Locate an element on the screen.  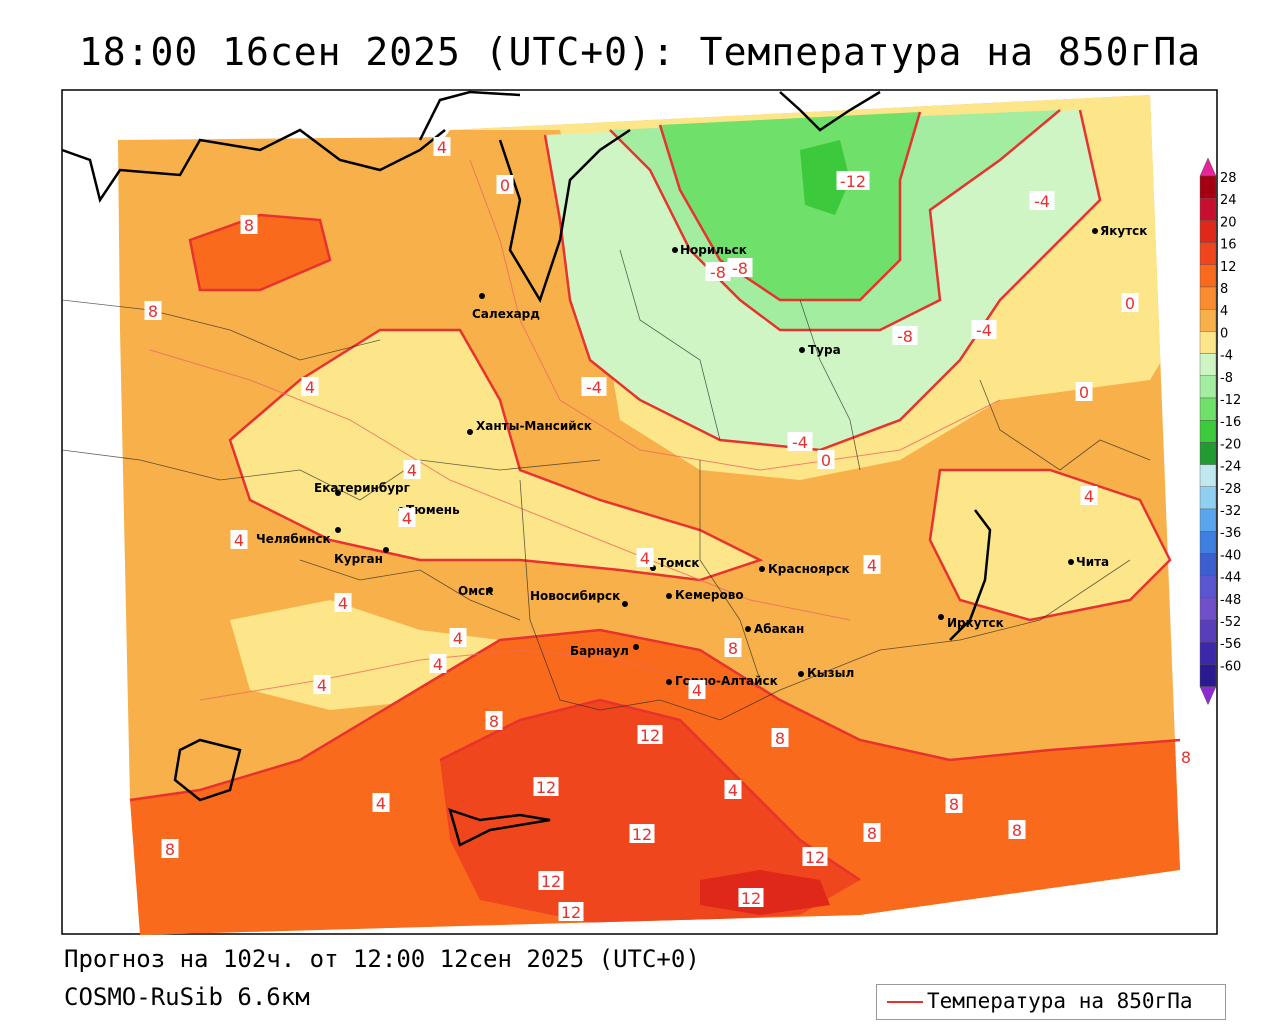
map-legend: Температура на 850гПа is located at coordinates (1051, 1002).